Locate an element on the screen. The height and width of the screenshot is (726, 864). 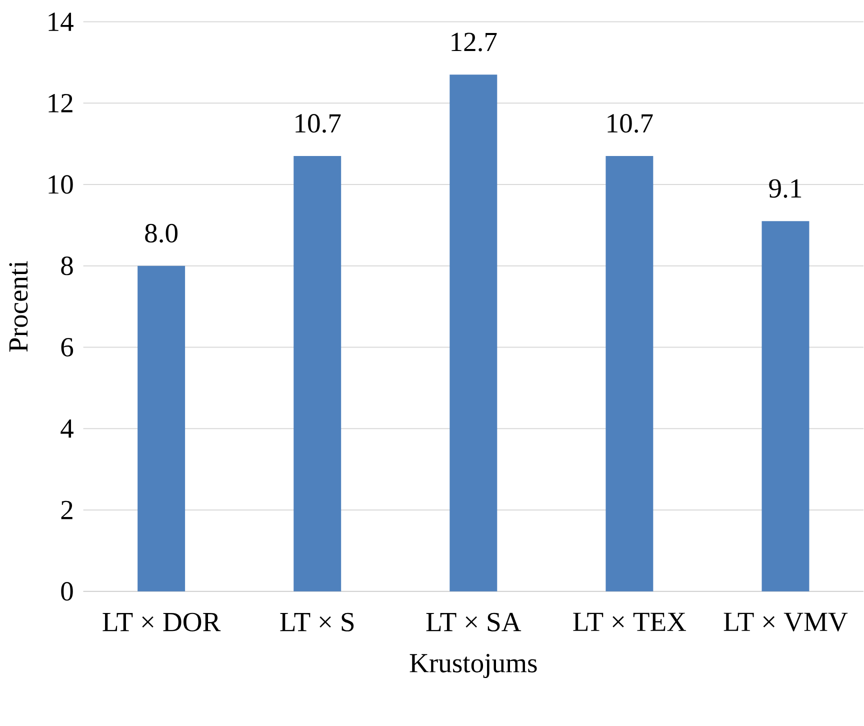
x-tick-label: LT × VMV is located at coordinates (786, 622).